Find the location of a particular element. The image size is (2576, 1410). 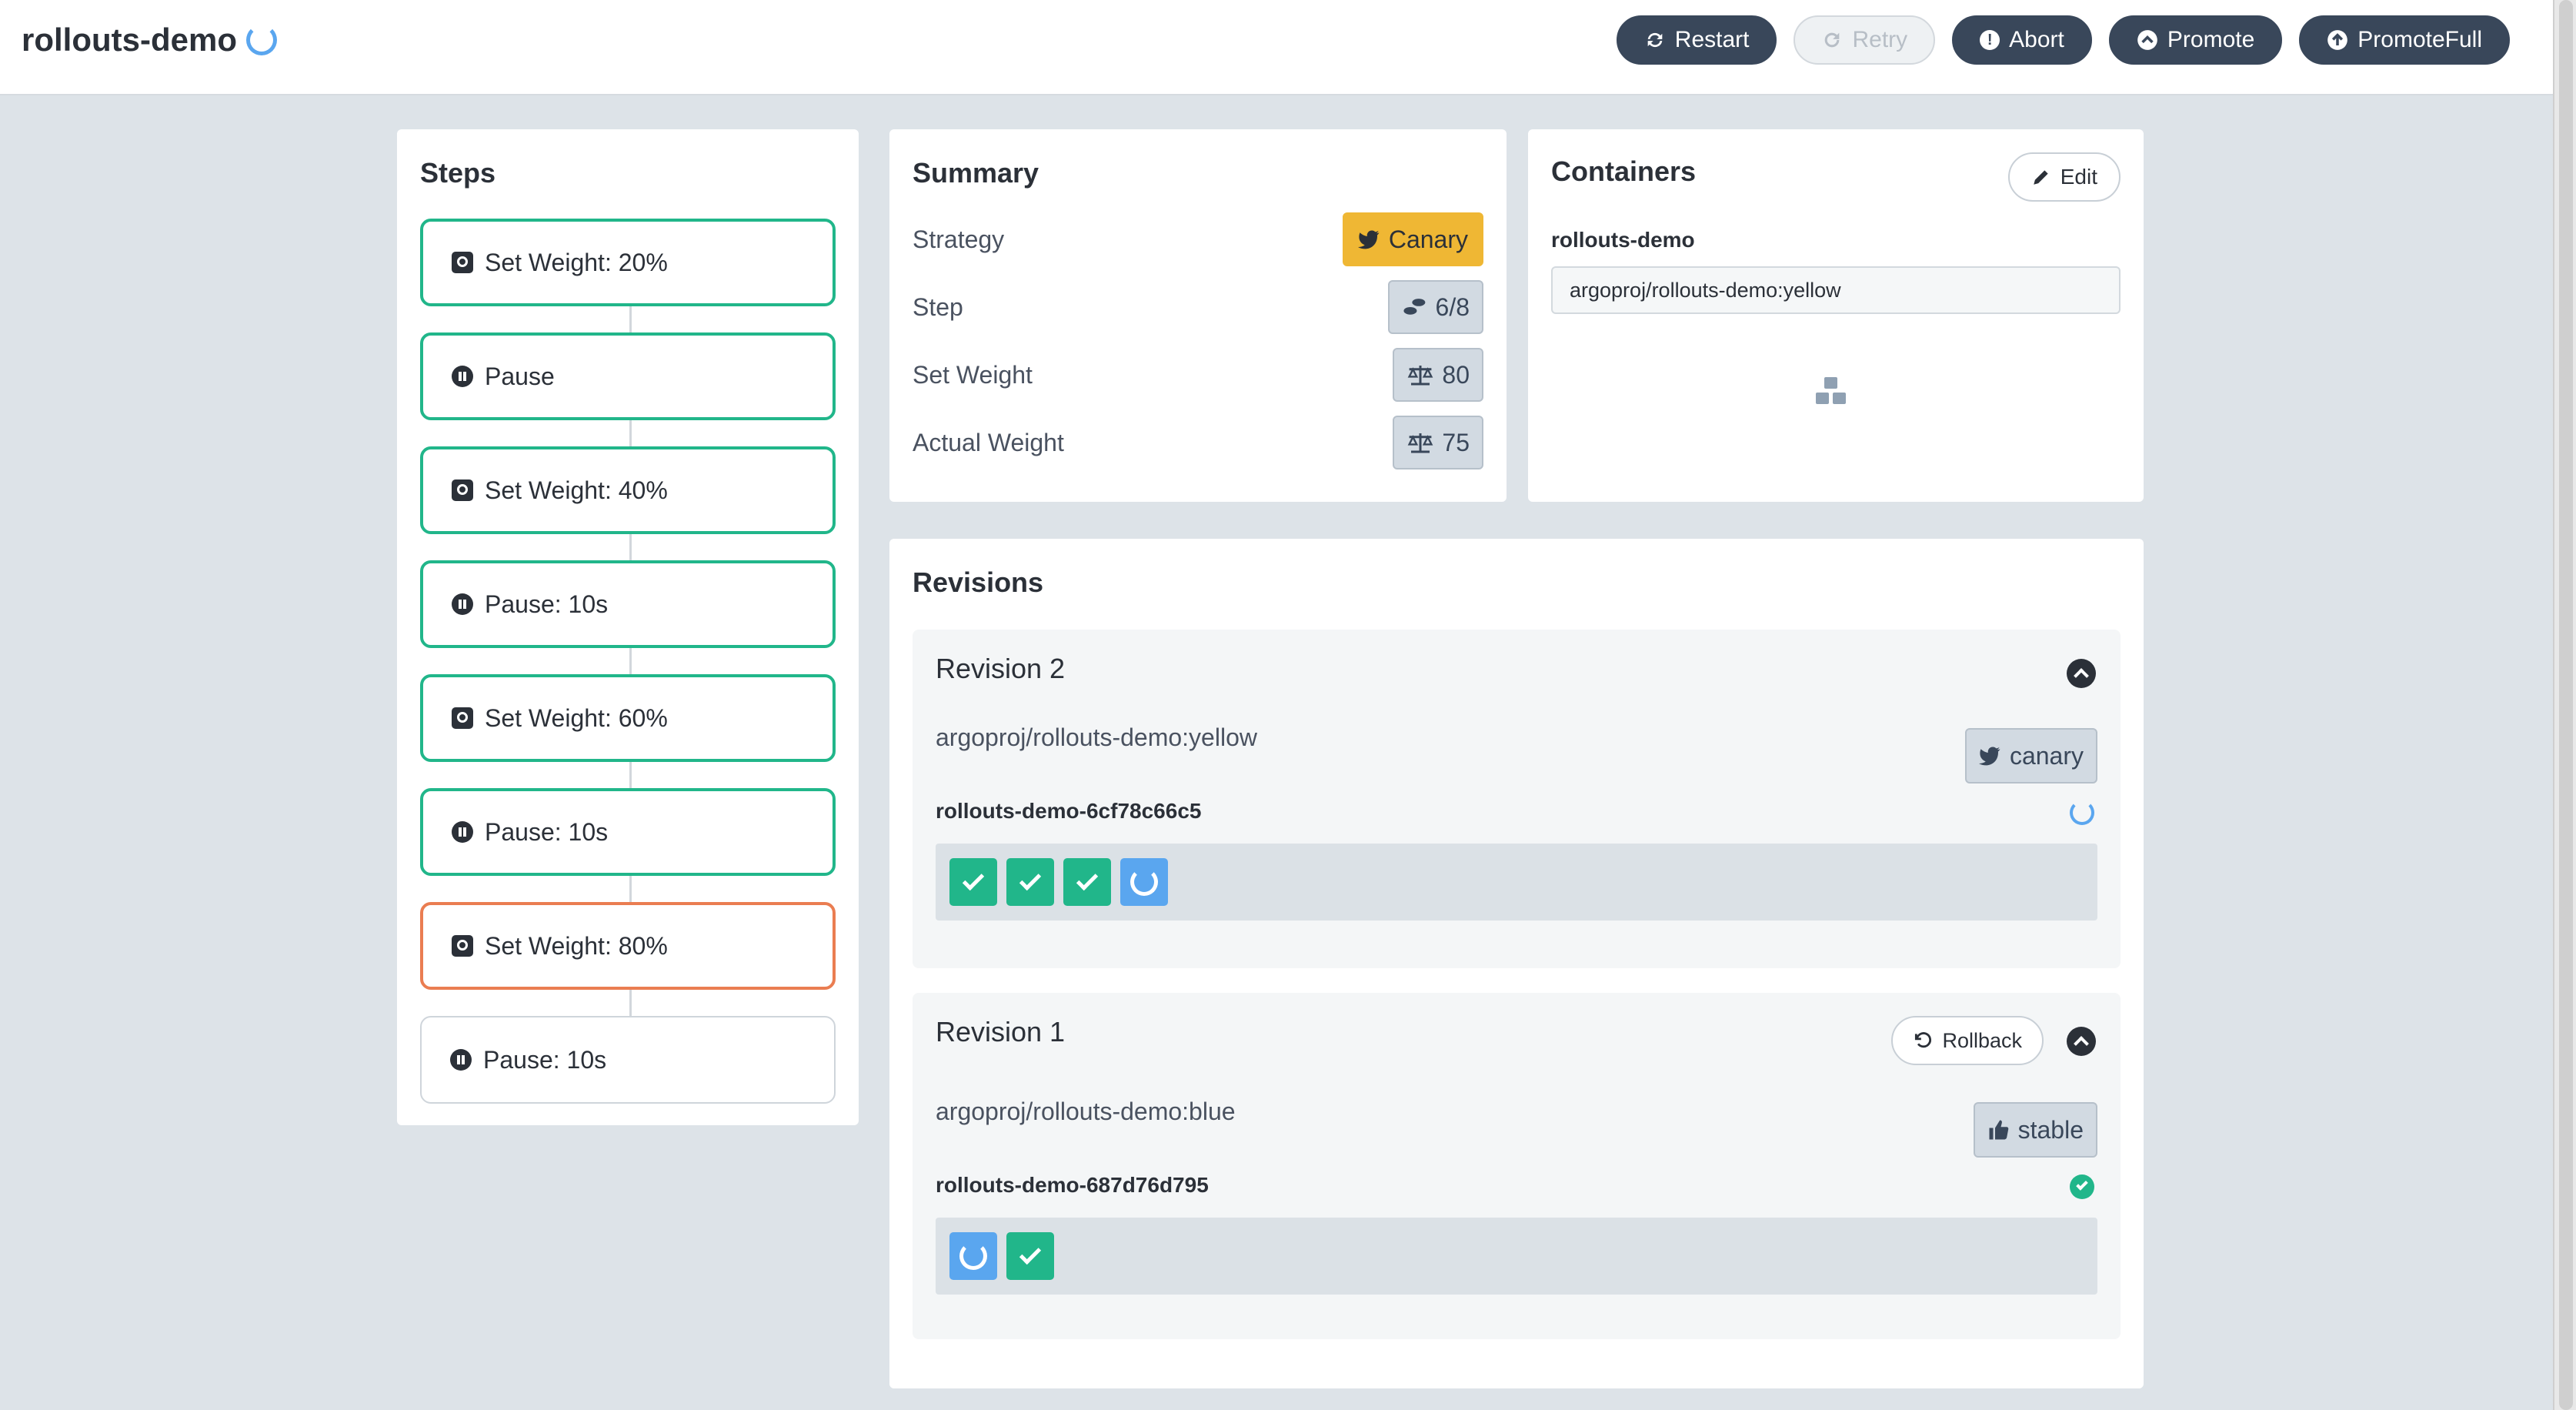

edit-button: Edit is located at coordinates (2064, 177).